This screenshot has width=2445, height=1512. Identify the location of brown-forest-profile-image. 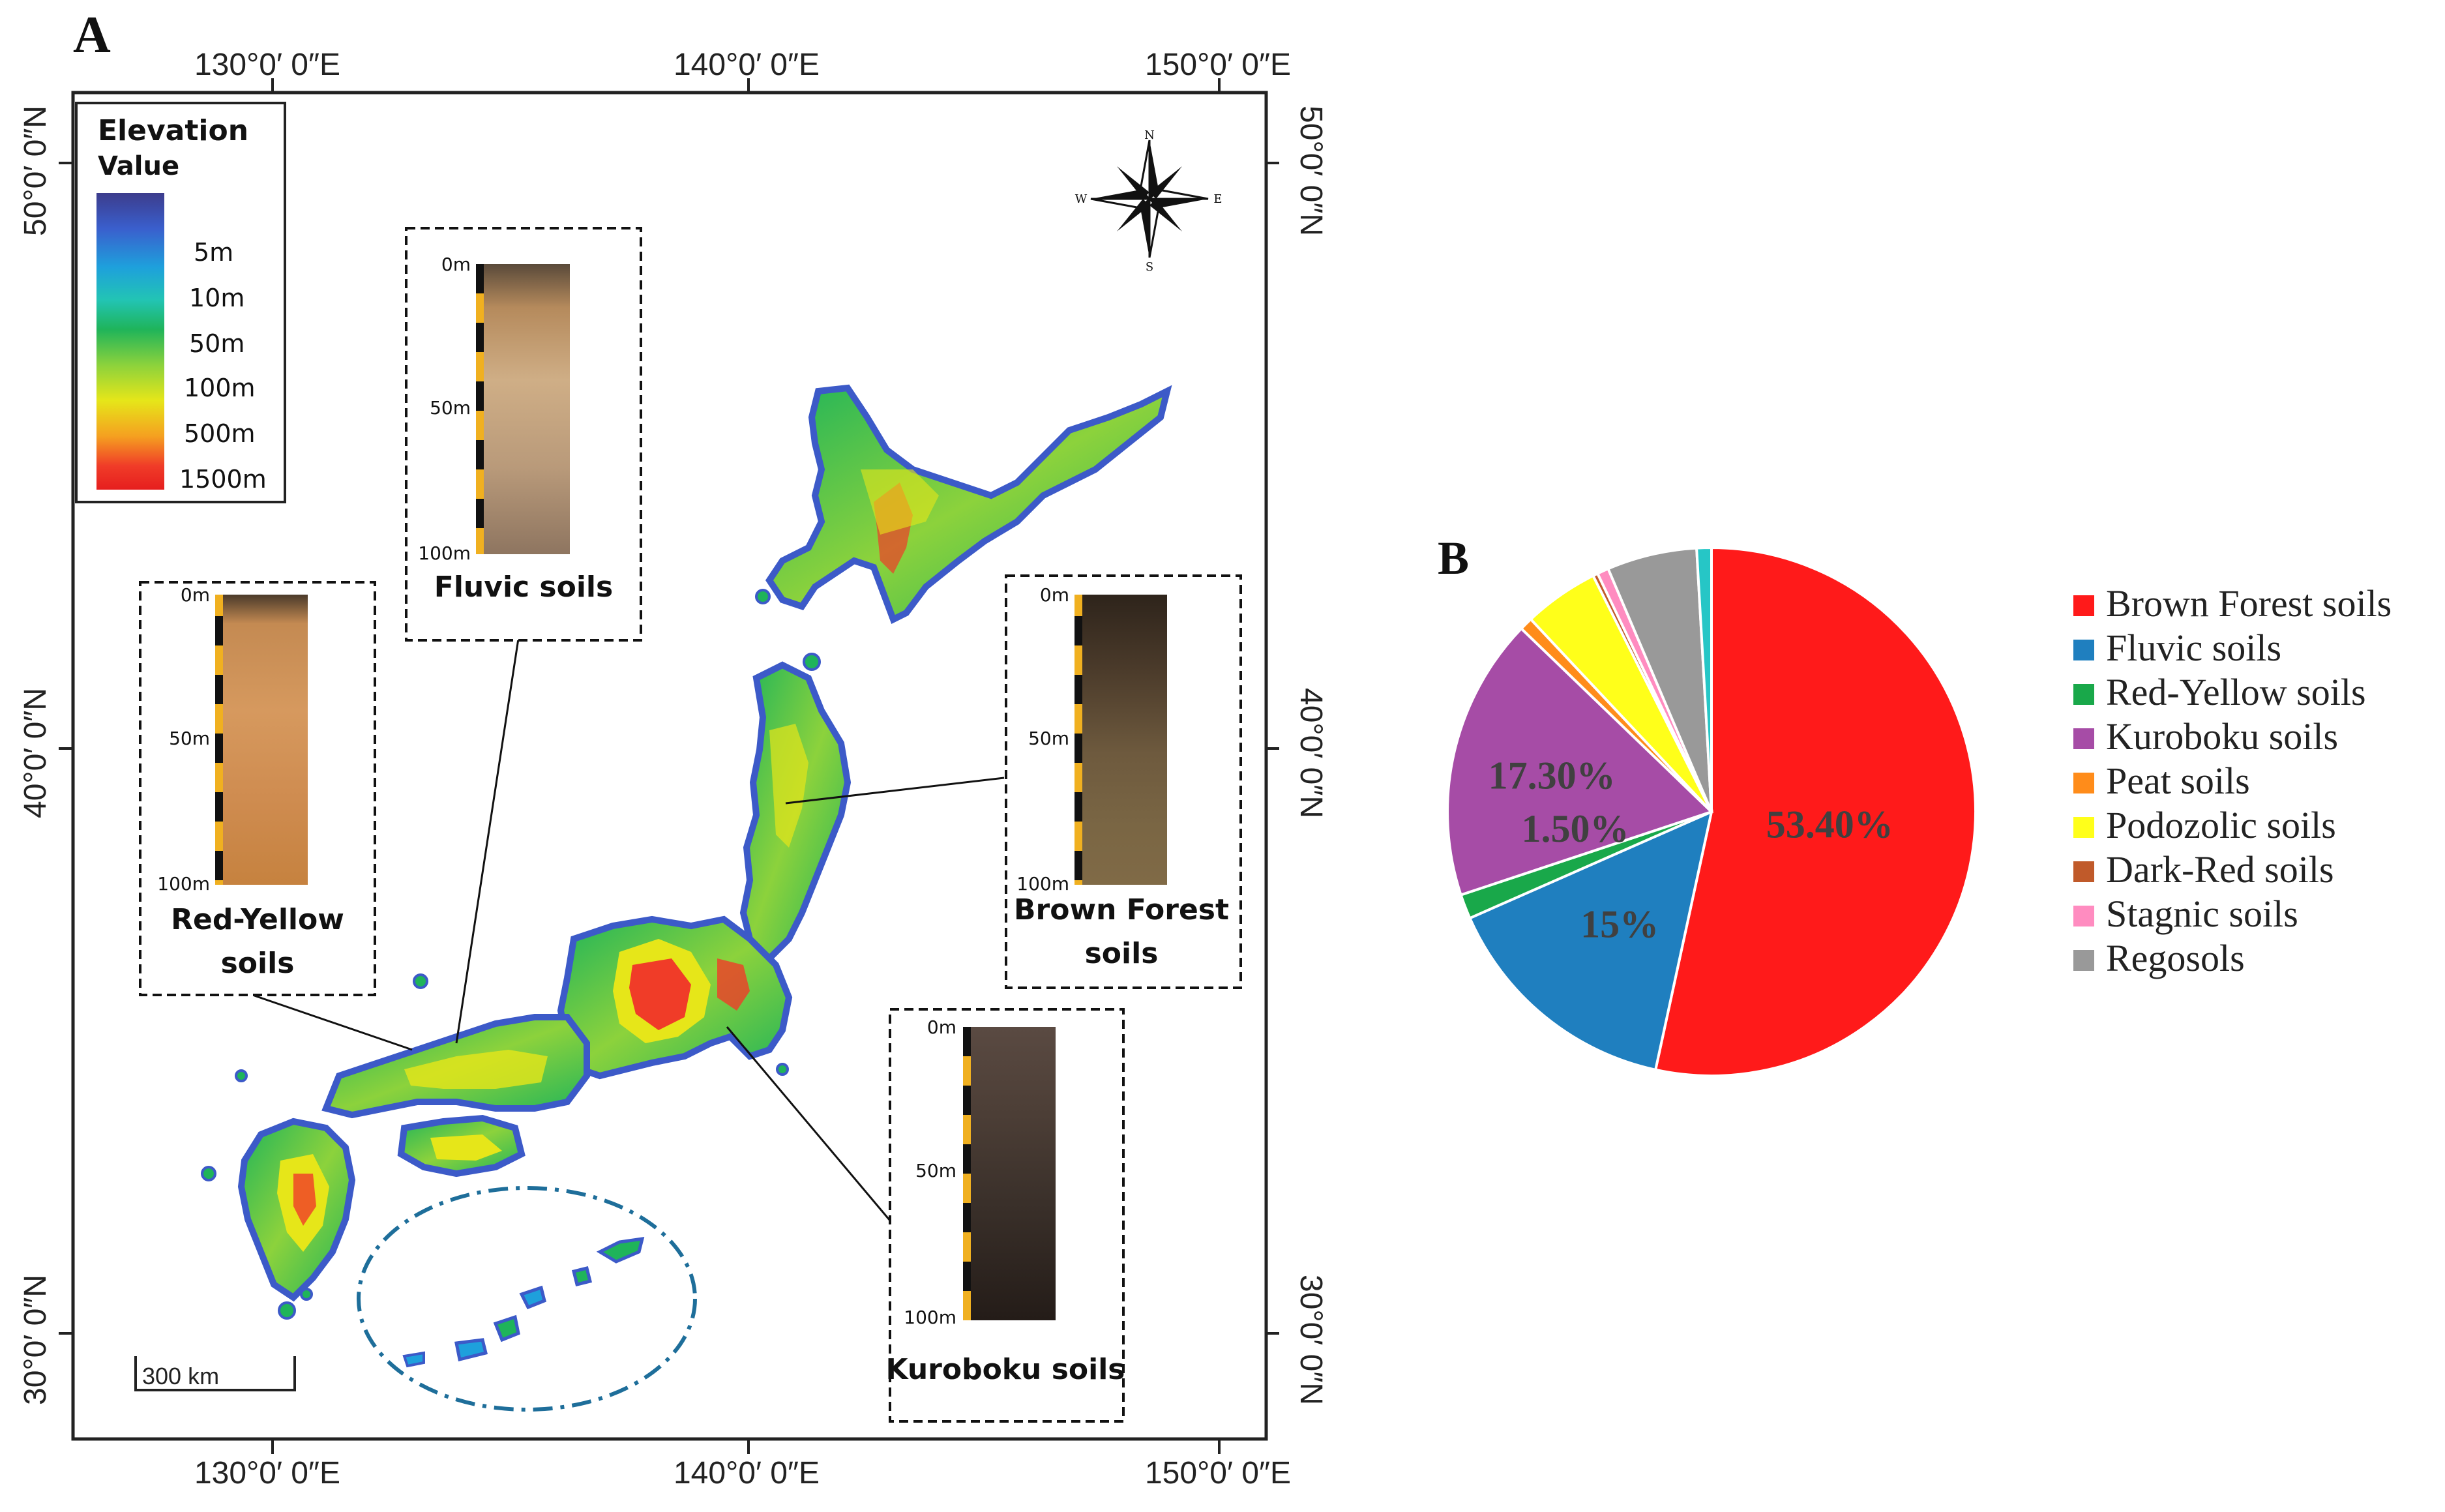
(1124, 740).